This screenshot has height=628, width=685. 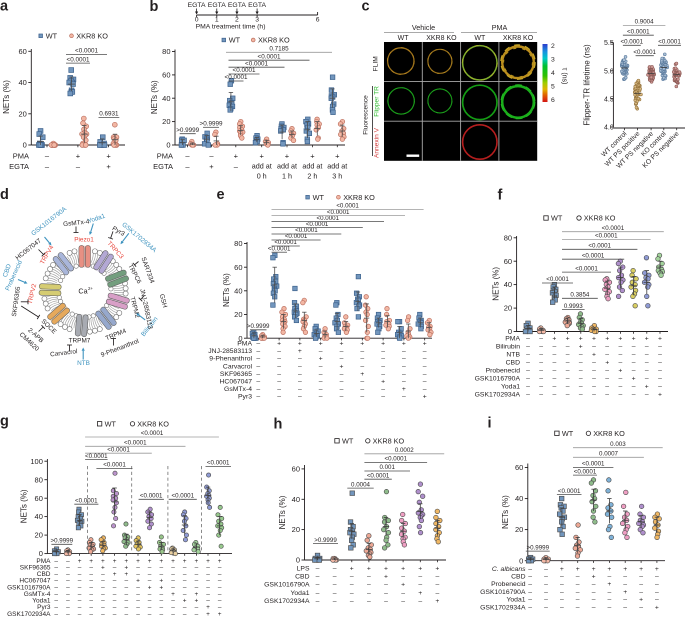 I want to click on svg-text: 60, so click(x=519, y=467).